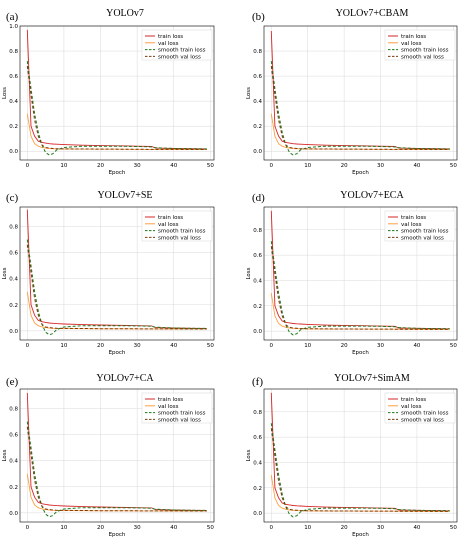 This screenshot has width=469, height=550. I want to click on y-tick-label: 1.0, so click(13, 27).